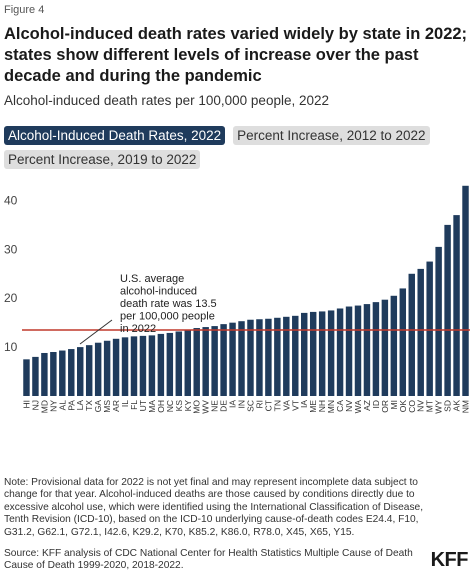 This screenshot has height=578, width=474. What do you see at coordinates (331, 135) in the screenshot?
I see `tab-increase-2012-2022: Percent Increase, 2012 to 2022` at bounding box center [331, 135].